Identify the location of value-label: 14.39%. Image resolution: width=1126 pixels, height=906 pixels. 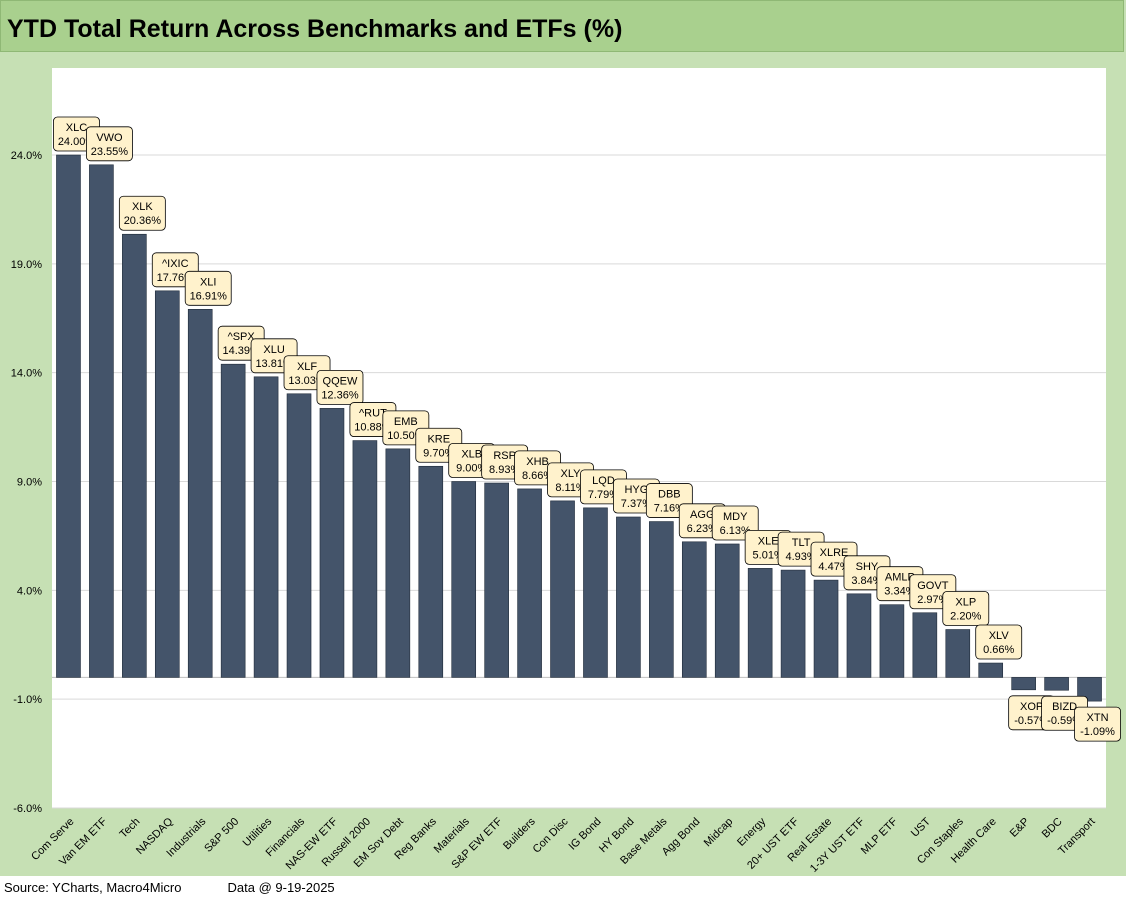
(242, 351).